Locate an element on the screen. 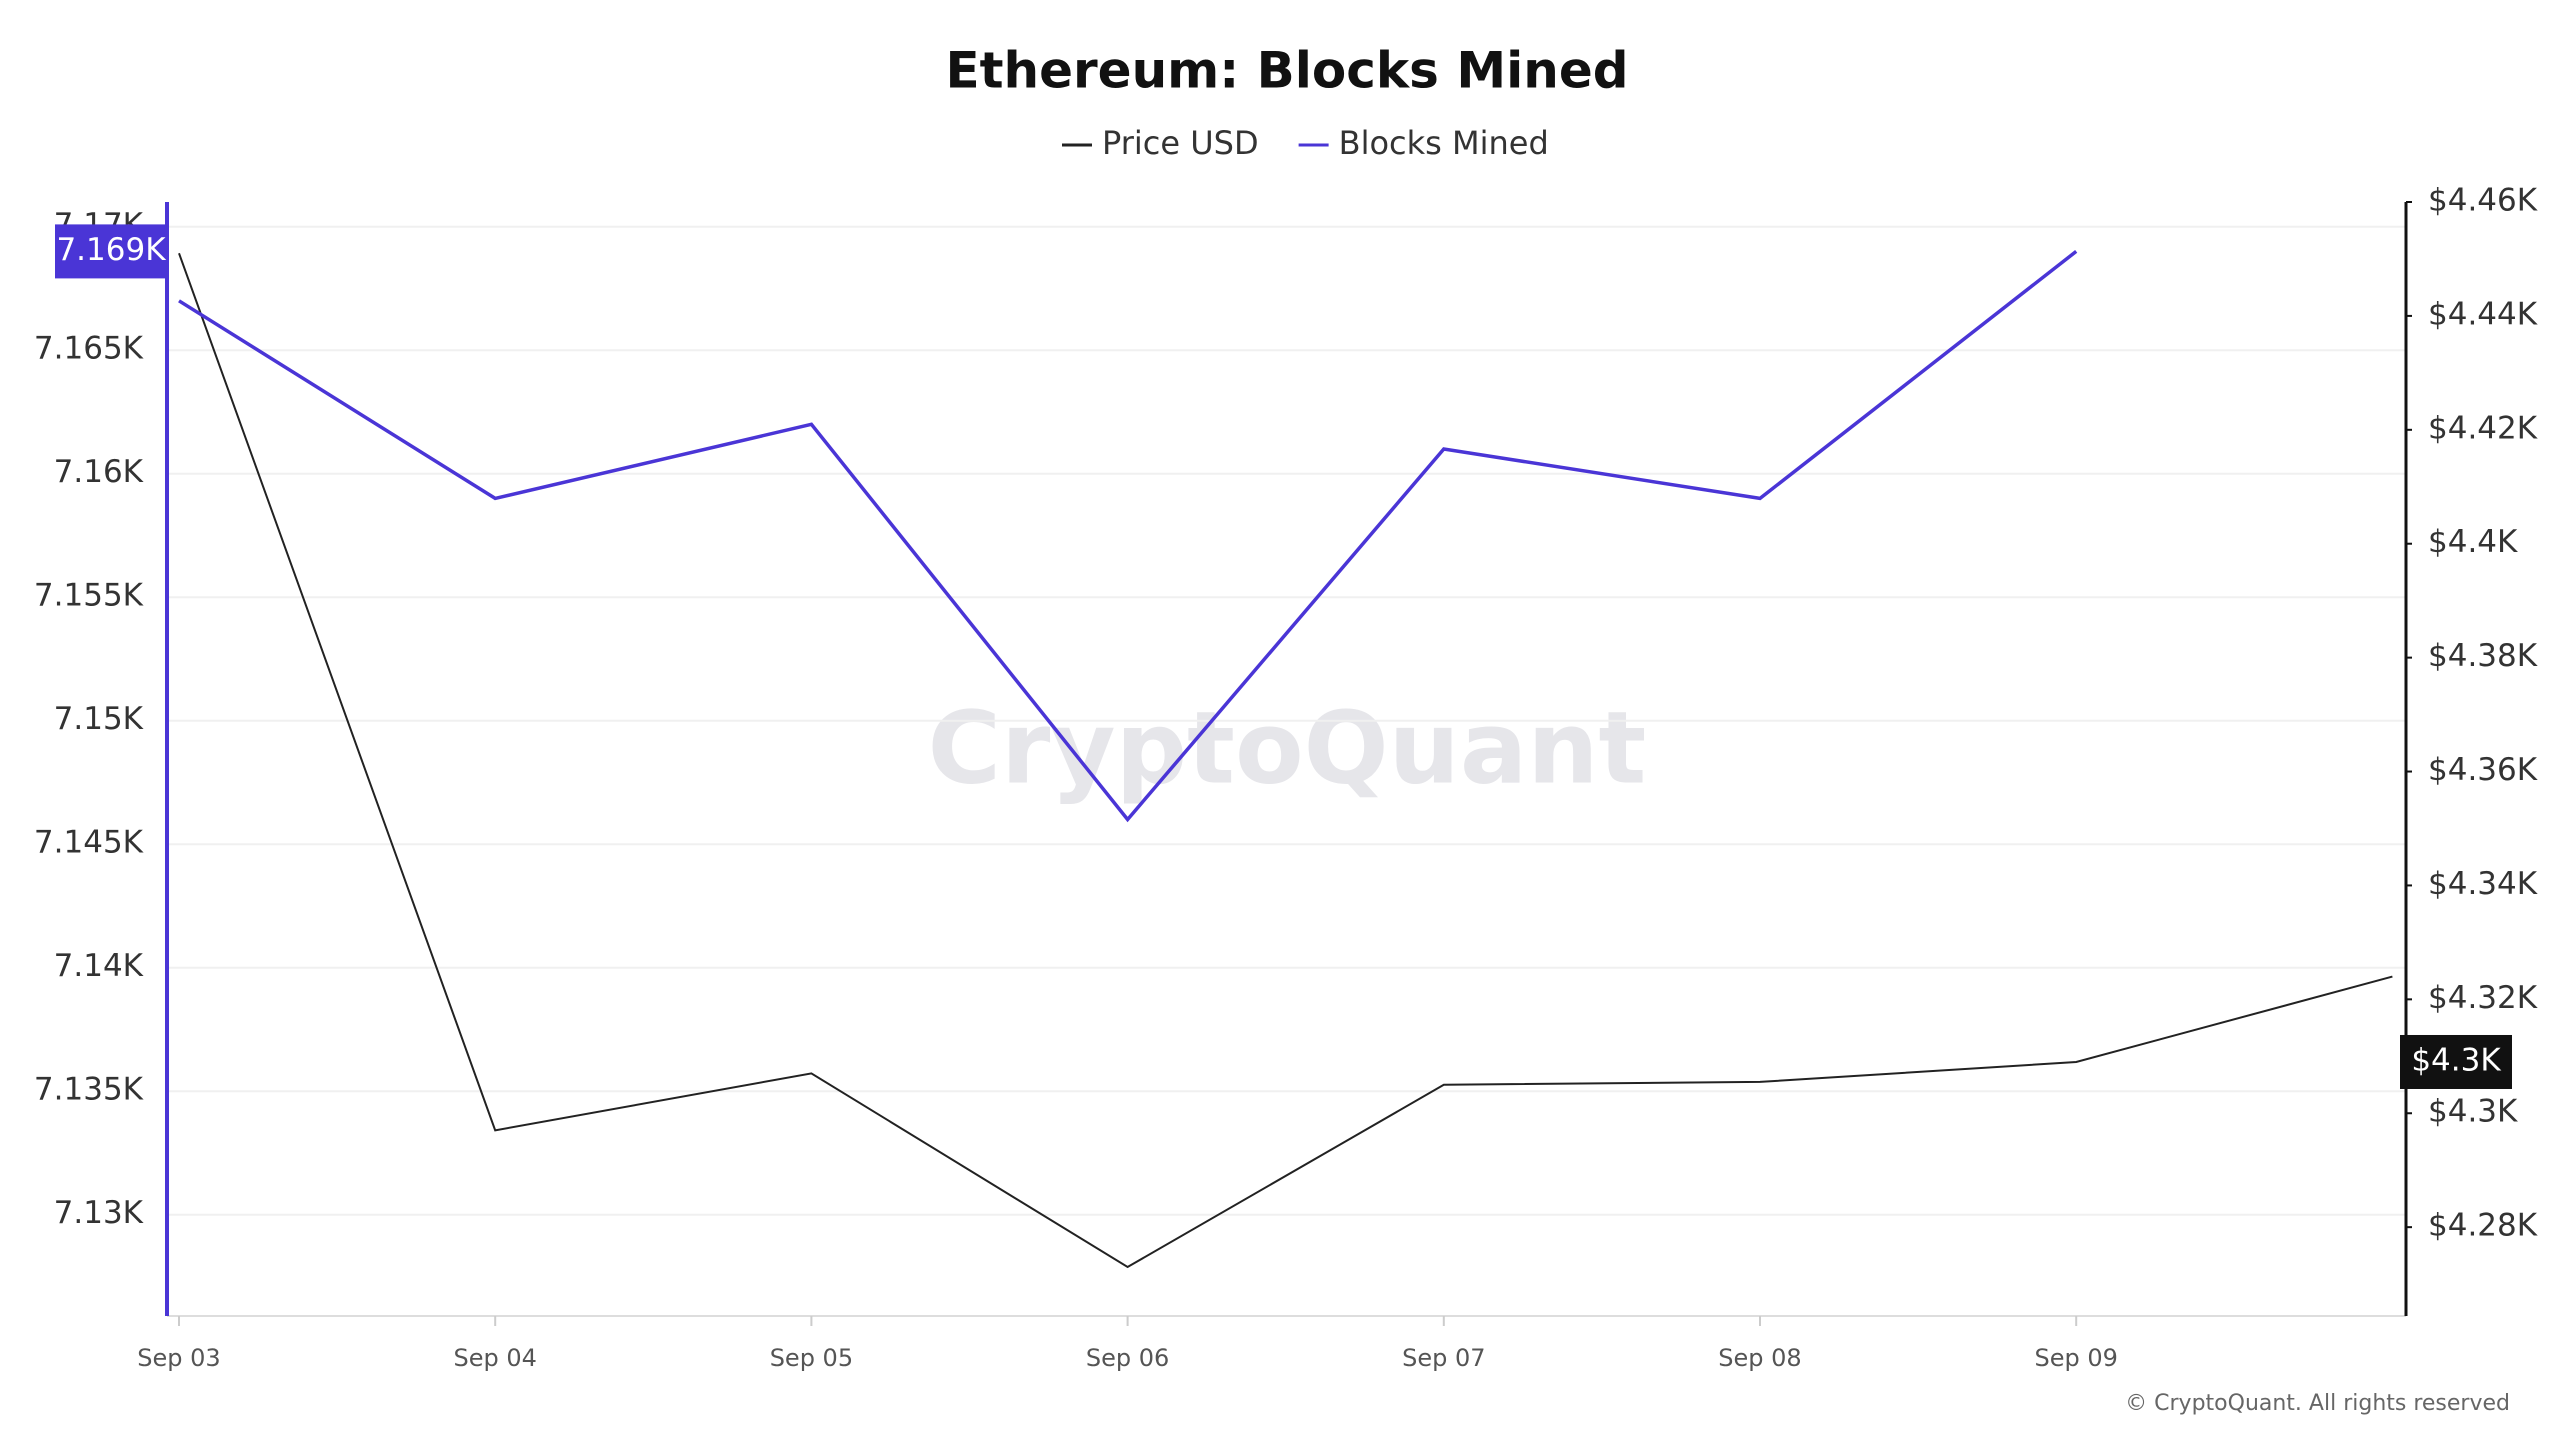  legend-label: Blocks Mined is located at coordinates (1444, 143).